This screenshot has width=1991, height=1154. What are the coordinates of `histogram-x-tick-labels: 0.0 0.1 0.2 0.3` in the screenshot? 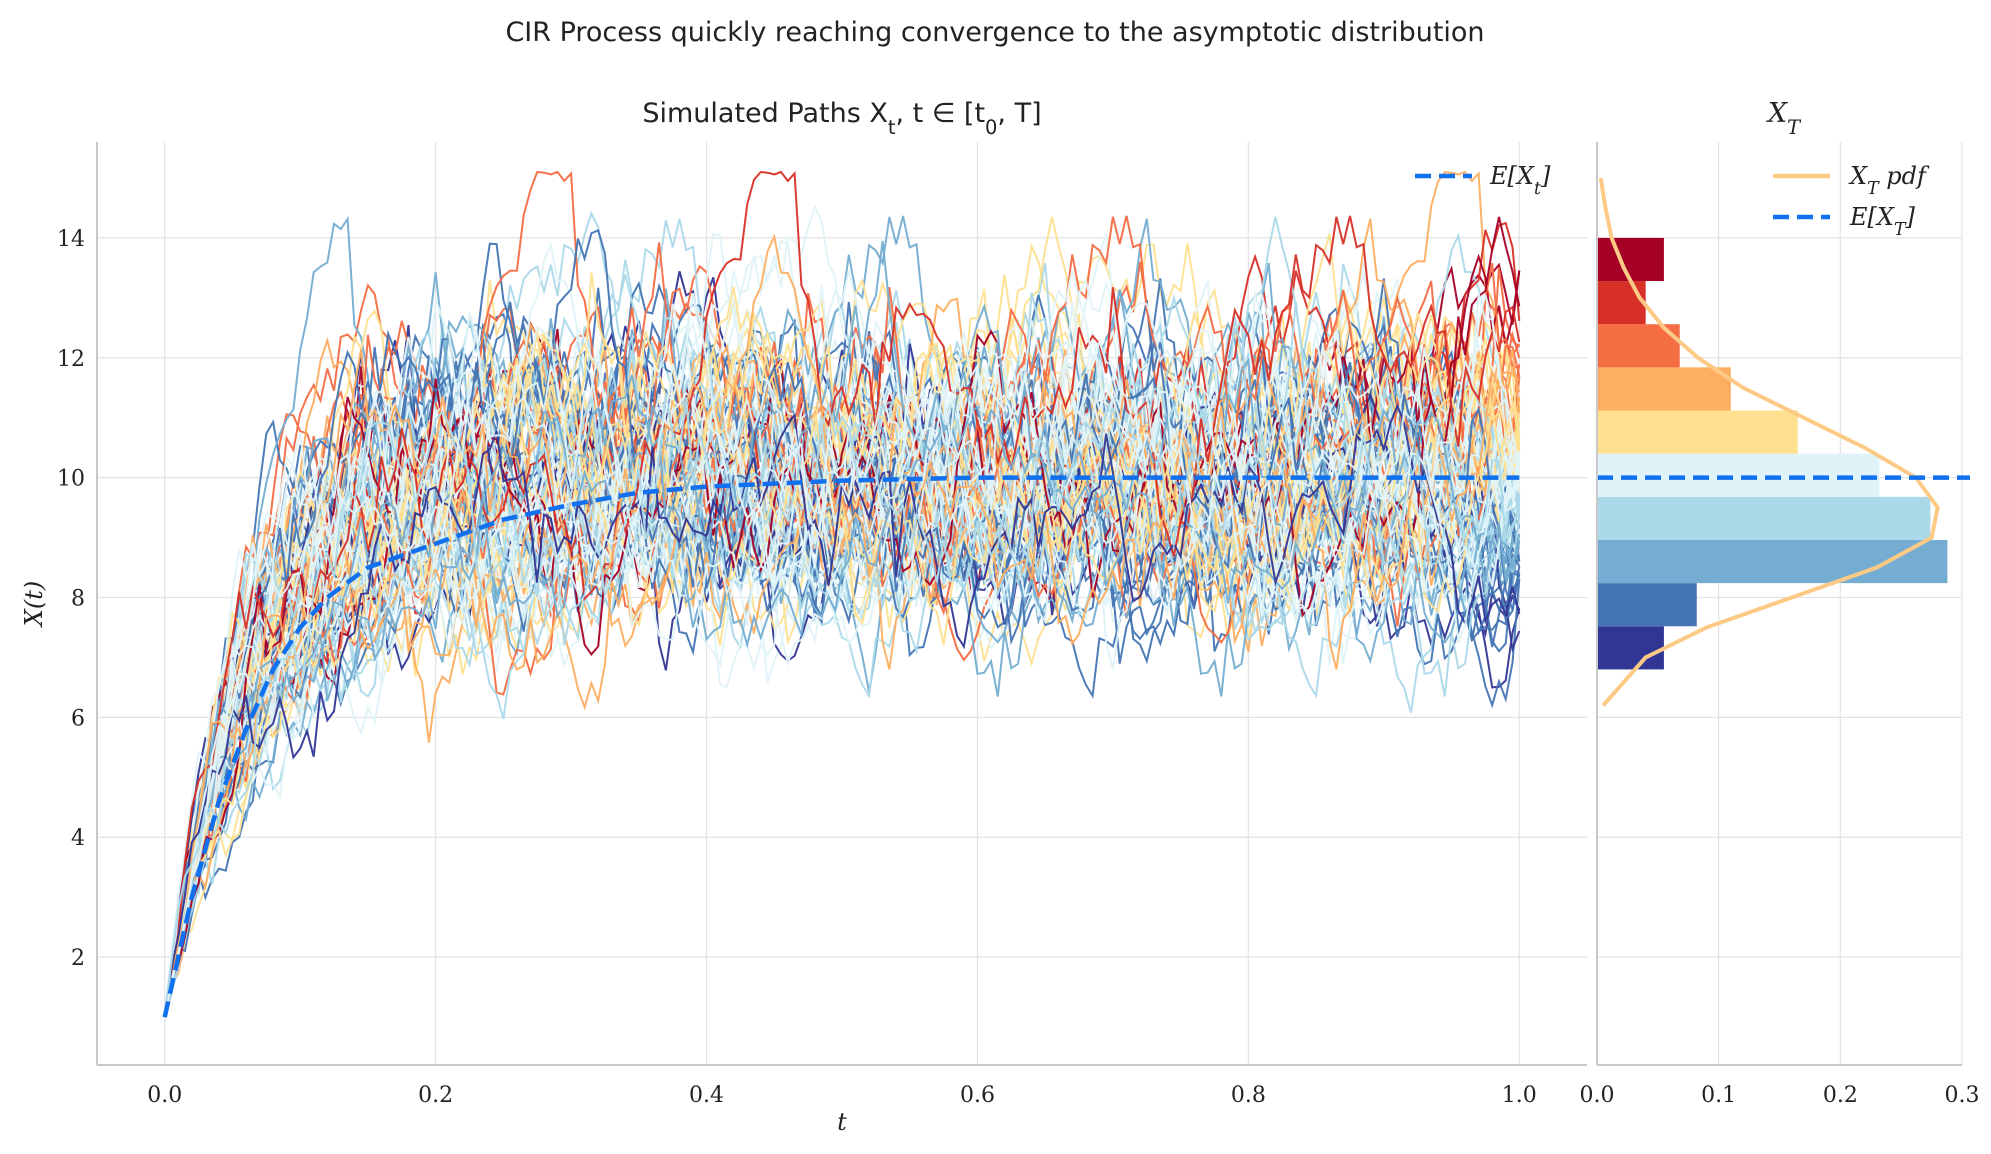 It's located at (1780, 1095).